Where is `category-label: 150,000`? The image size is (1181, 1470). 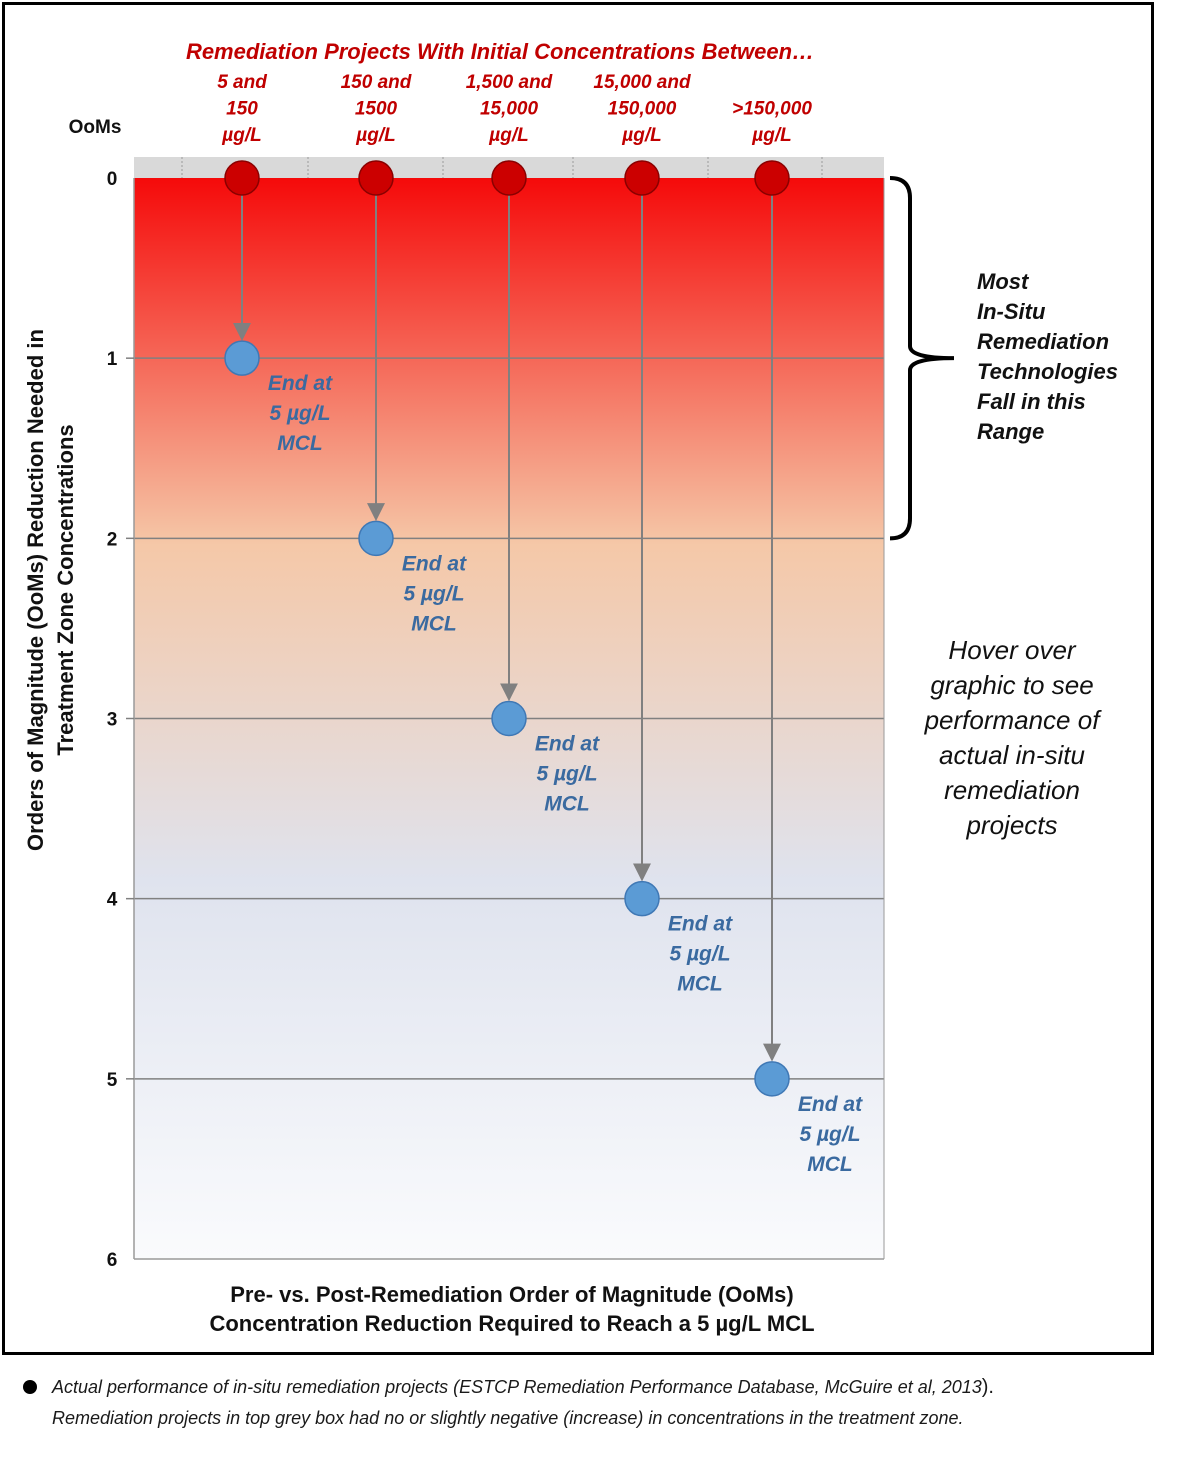
category-label: 150,000 is located at coordinates (642, 109).